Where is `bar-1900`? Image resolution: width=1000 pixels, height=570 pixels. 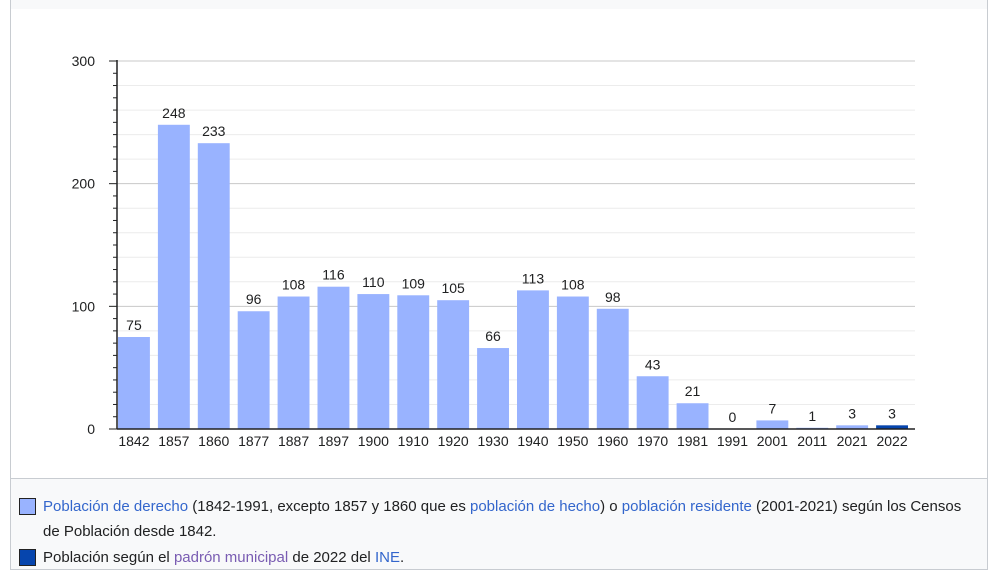
bar-1900 is located at coordinates (373, 361).